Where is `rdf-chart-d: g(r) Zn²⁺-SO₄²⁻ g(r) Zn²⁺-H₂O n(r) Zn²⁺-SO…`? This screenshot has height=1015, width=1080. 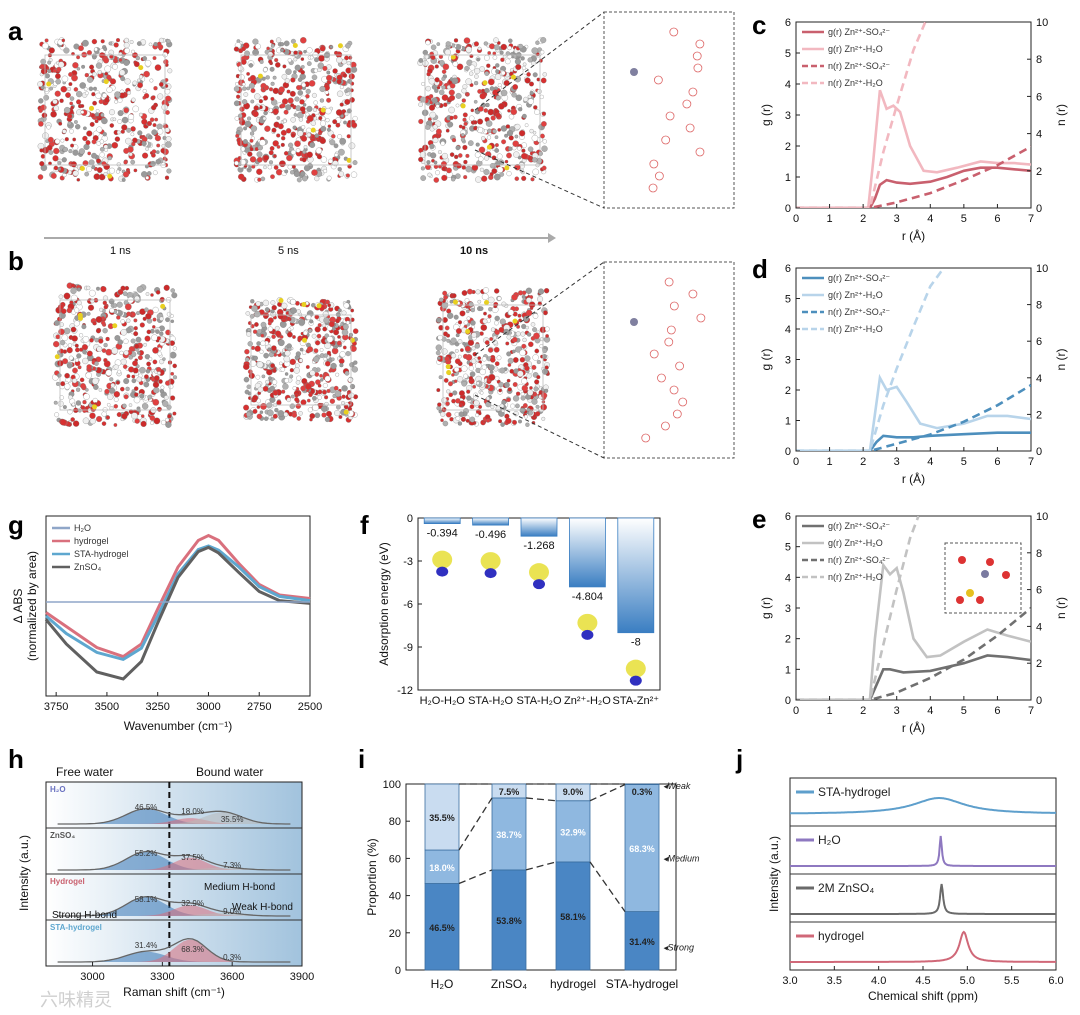
rdf-chart-d: g(r) Zn²⁺-SO₄²⁻ g(r) Zn²⁺-H₂O n(r) Zn²⁺-SO… is located at coordinates (913, 374).